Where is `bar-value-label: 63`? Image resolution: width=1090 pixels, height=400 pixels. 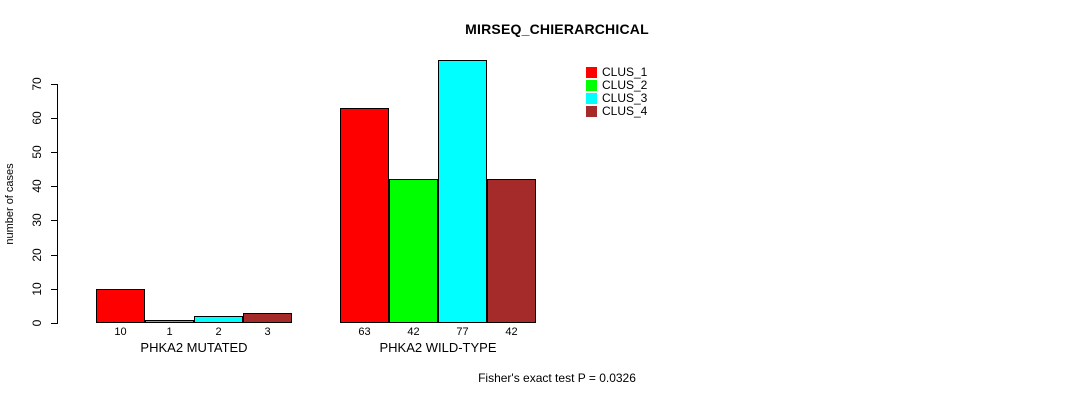
bar-value-label: 63 is located at coordinates (364, 332).